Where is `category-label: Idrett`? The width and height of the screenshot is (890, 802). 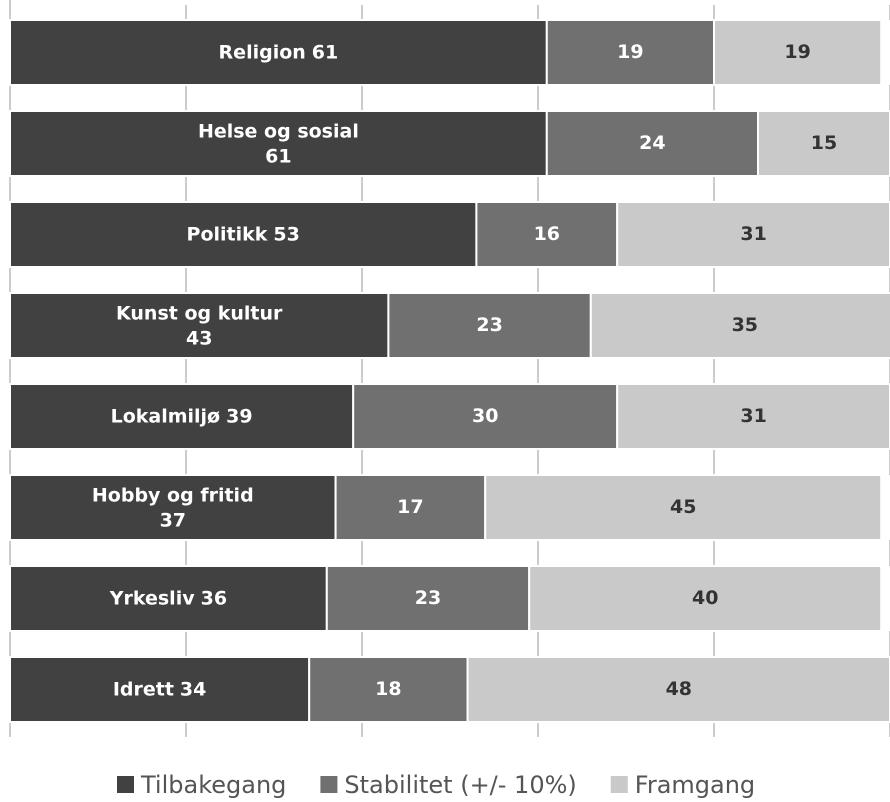
category-label: Idrett is located at coordinates (143, 689).